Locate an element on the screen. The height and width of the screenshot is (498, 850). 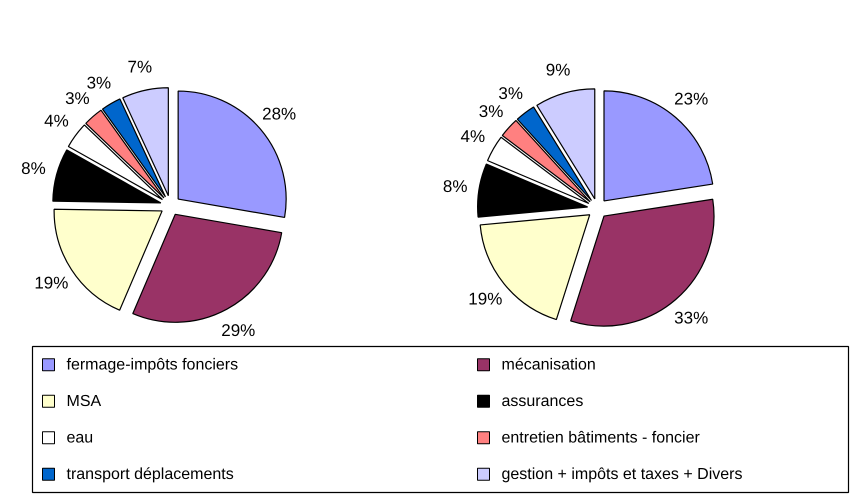
data-label: 7% is located at coordinates (140, 66).